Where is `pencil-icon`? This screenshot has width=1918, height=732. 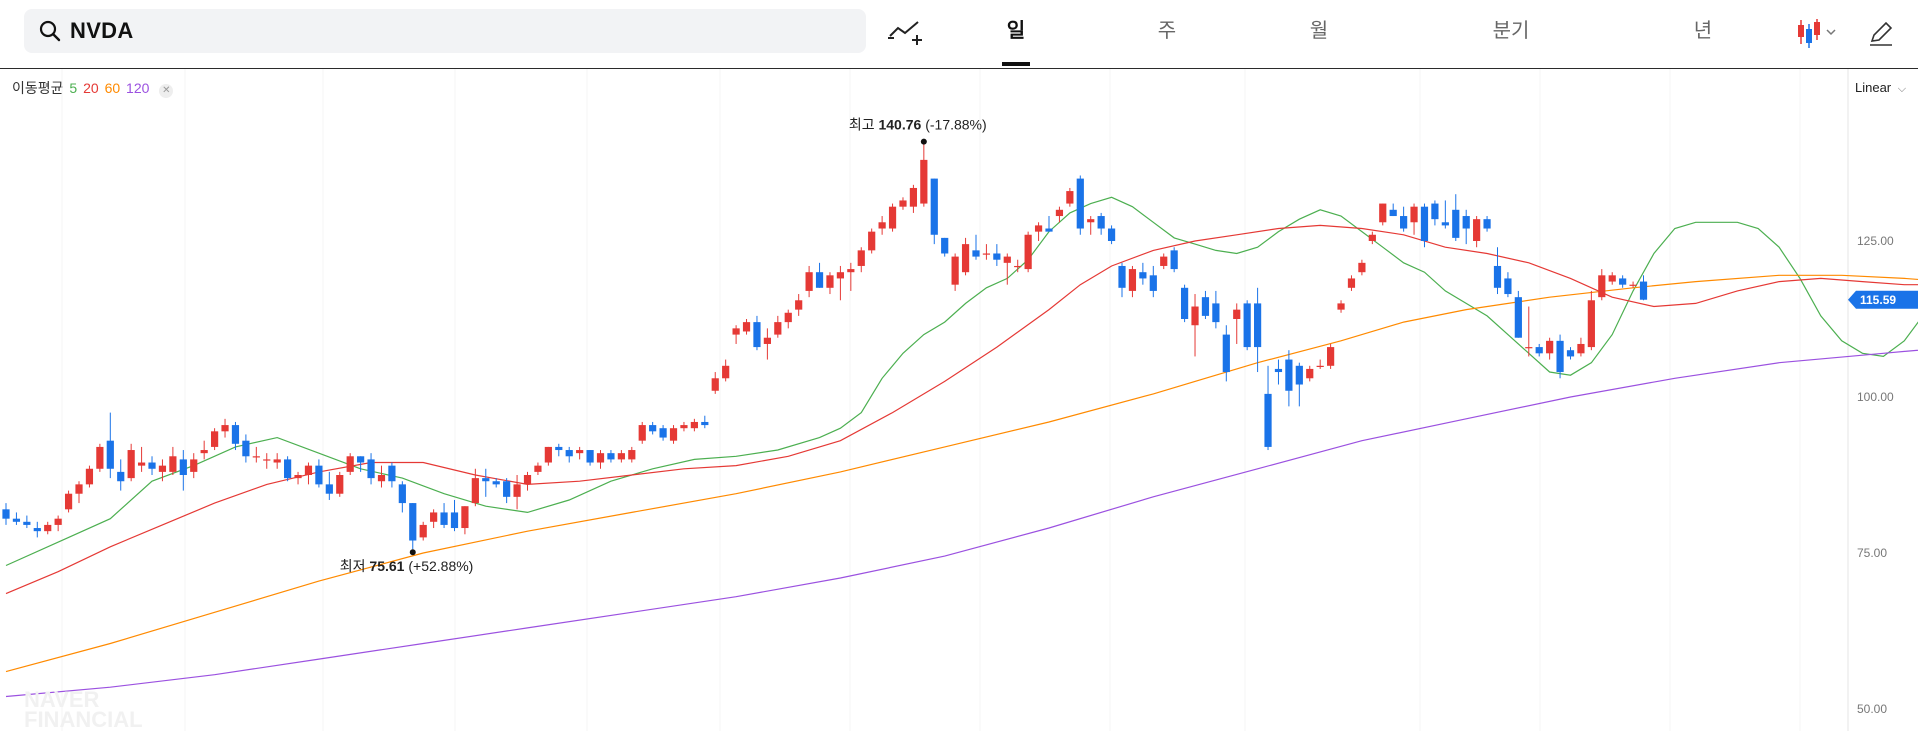
pencil-icon is located at coordinates (1881, 33).